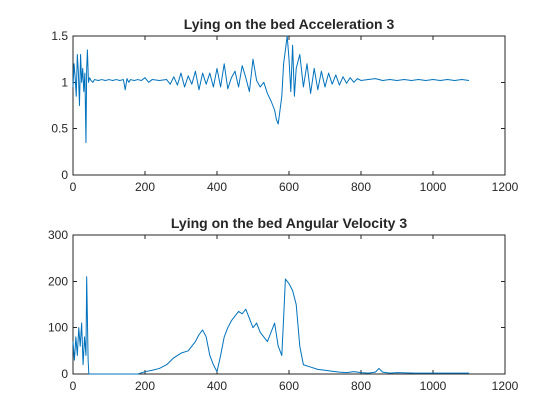 Image resolution: width=560 pixels, height=420 pixels. Describe the element at coordinates (58, 235) in the screenshot. I see `y-tick-label: 300` at that location.